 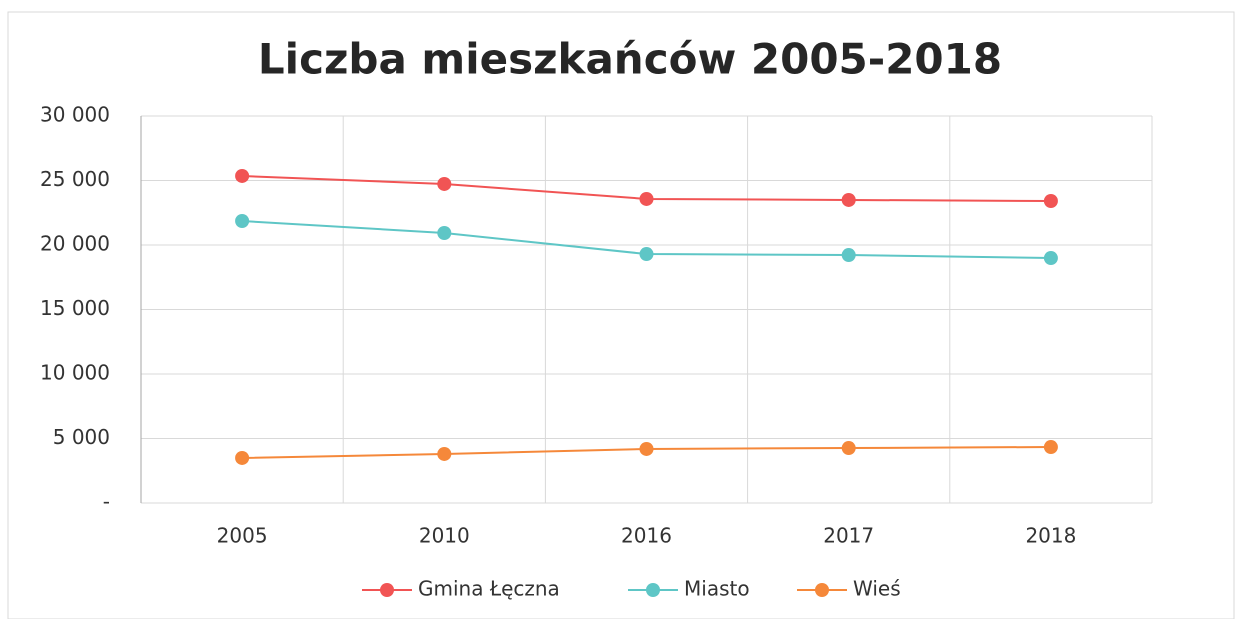 I want to click on y-tick-label: -, so click(x=106, y=502).